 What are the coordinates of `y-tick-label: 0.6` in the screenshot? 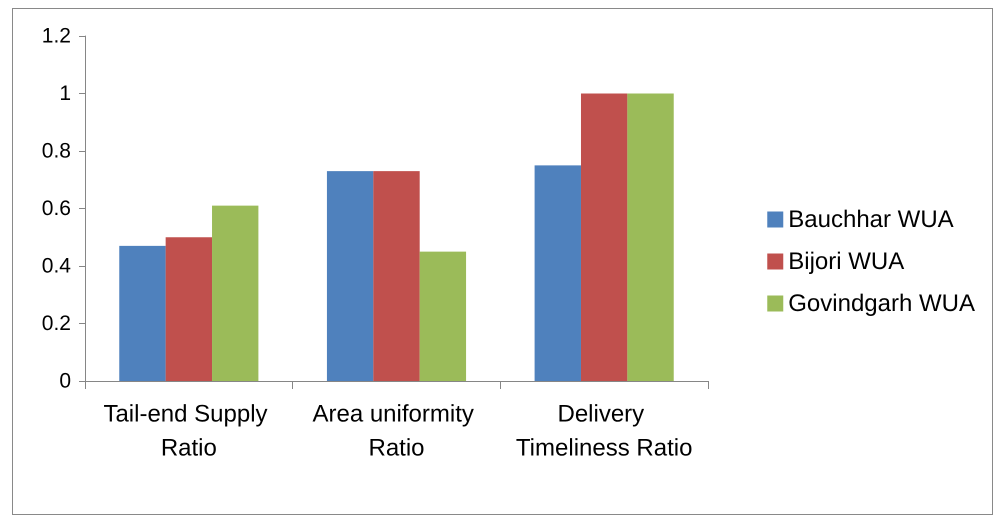 It's located at (56, 208).